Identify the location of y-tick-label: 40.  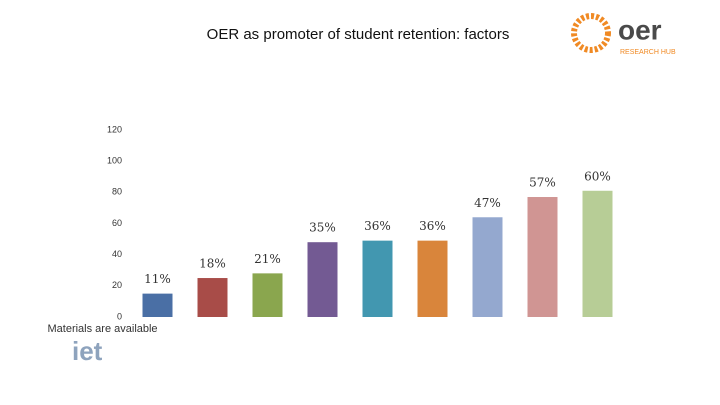
(117, 254).